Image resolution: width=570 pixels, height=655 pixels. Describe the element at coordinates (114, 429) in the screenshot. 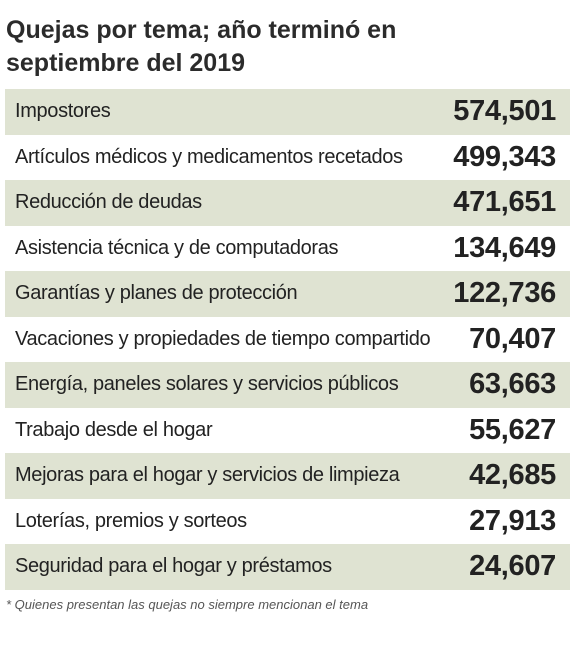

I see `row-label: Trabajo desde el hogar` at that location.